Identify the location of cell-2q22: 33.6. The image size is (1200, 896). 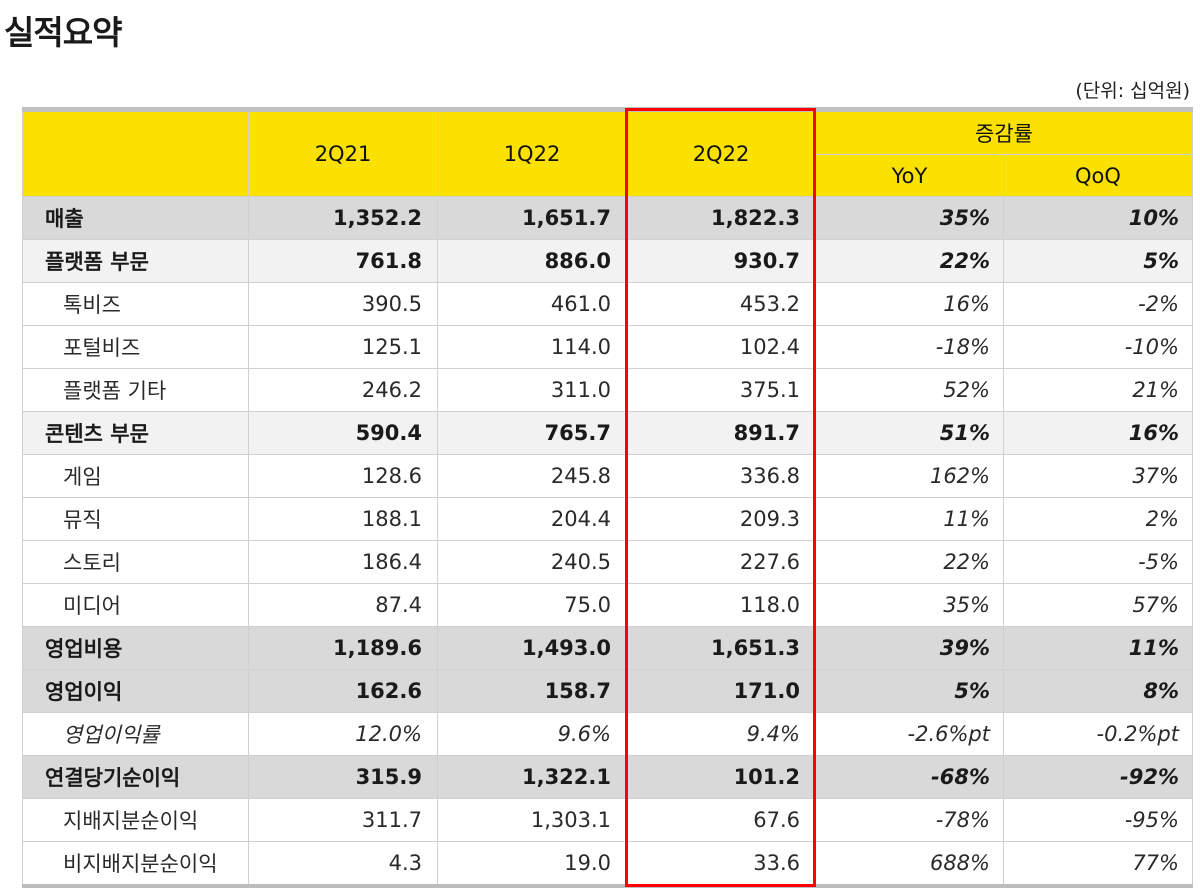
(721, 864).